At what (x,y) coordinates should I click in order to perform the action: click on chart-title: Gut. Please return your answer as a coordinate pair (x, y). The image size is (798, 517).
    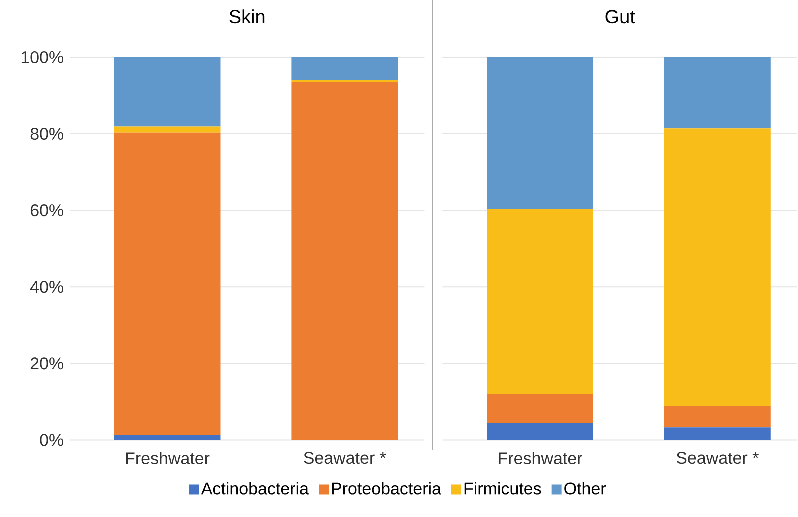
    Looking at the image, I should click on (621, 17).